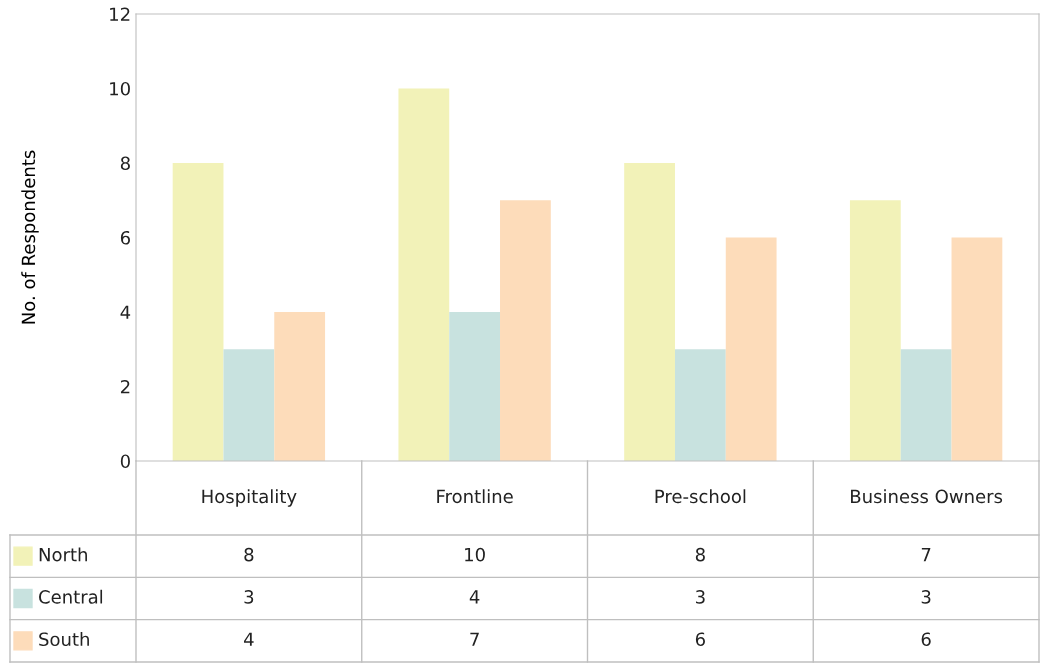 This screenshot has height=663, width=1040. Describe the element at coordinates (125, 312) in the screenshot. I see `y-tick-label: 4` at that location.